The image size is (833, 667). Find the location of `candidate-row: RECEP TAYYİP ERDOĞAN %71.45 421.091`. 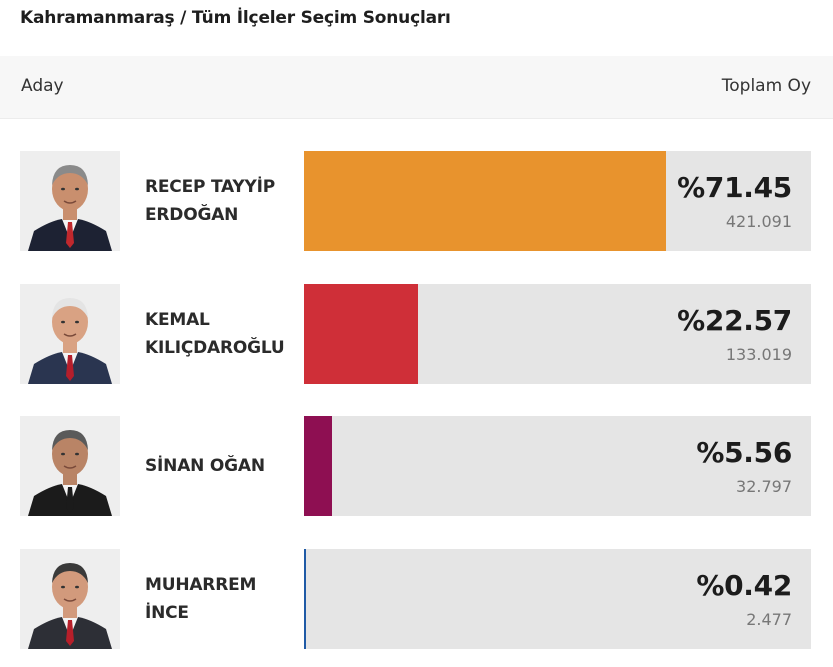

candidate-row: RECEP TAYYİP ERDOĞAN %71.45 421.091 is located at coordinates (416, 201).